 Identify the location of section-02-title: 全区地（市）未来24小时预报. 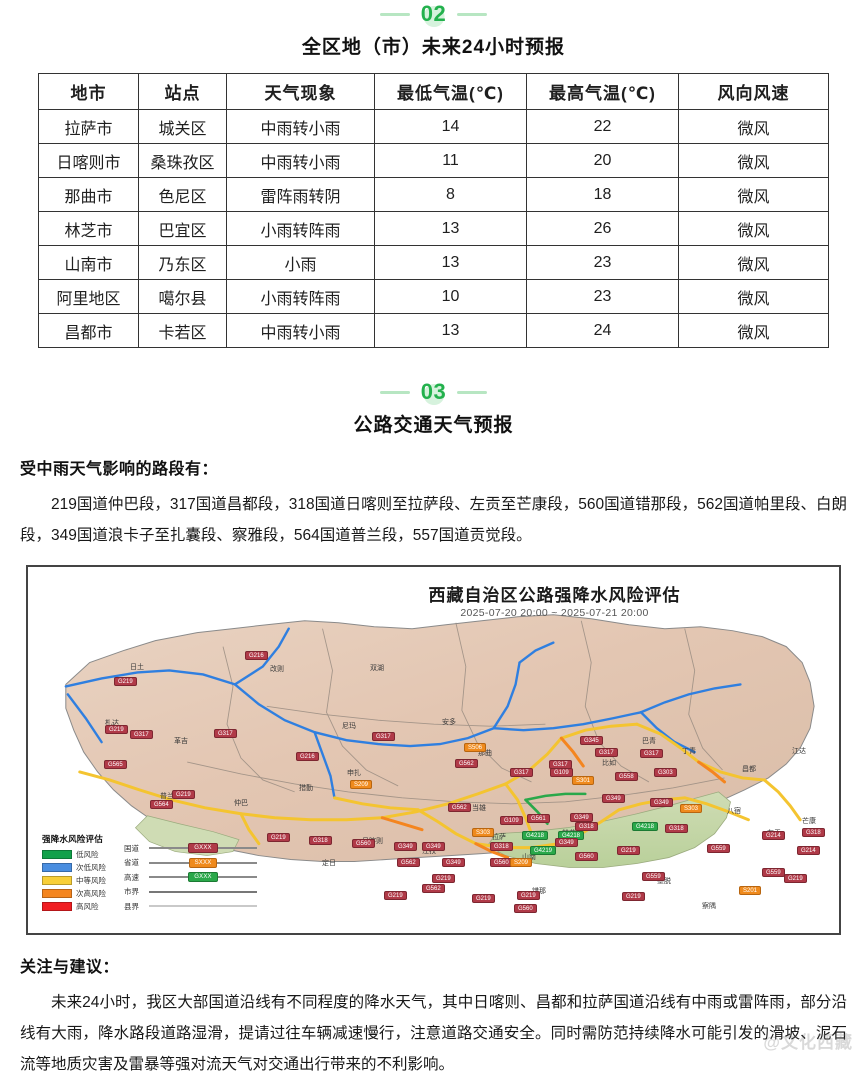
(433, 47).